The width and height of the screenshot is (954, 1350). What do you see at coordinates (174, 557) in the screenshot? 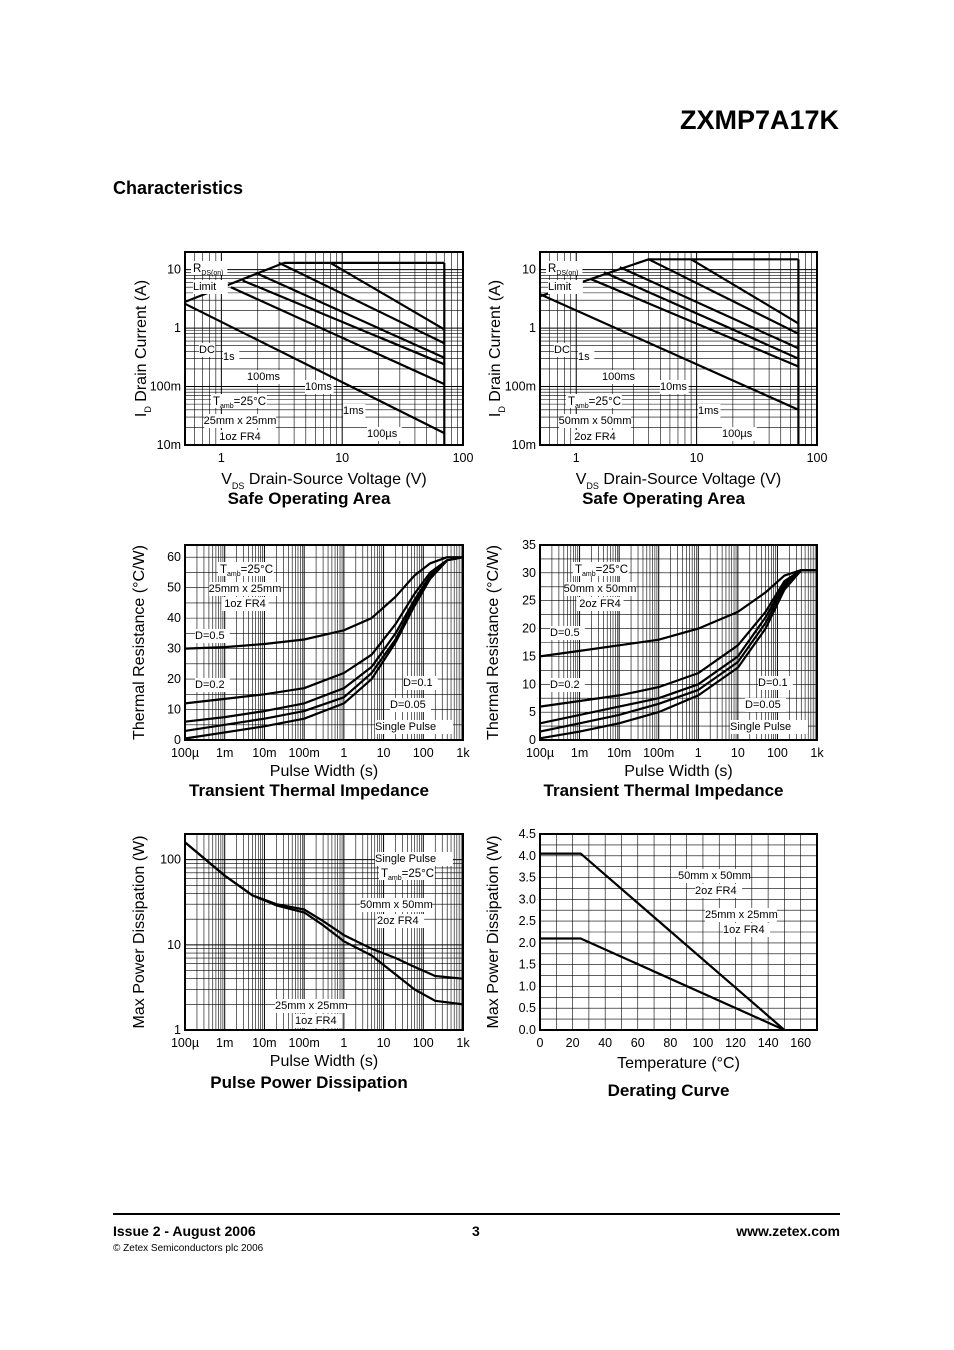
I see `y-tick-label: 60` at bounding box center [174, 557].